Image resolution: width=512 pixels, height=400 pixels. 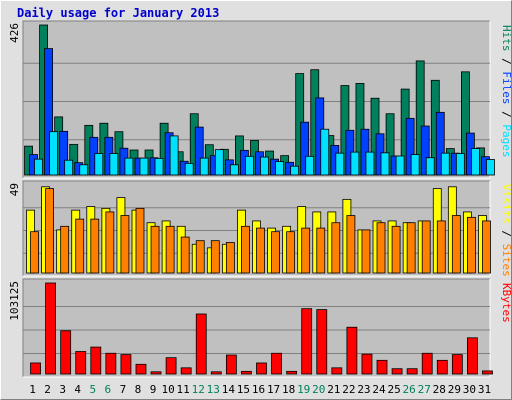 I want to click on x-tick-label: 29, so click(x=454, y=389).